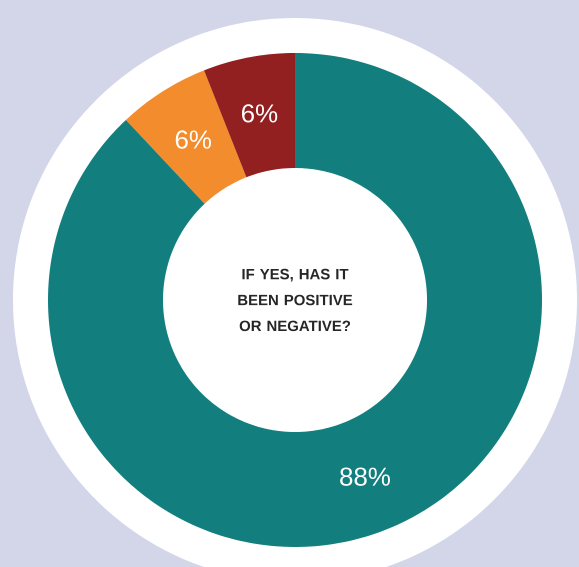 This screenshot has width=579, height=567. I want to click on data-label: 88%, so click(365, 476).